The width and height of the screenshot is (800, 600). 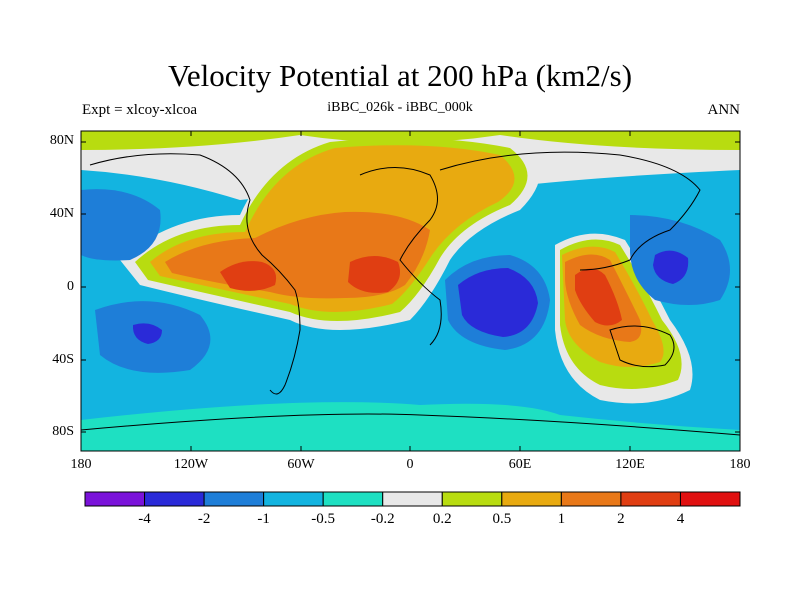 I want to click on colorbar-label: 2, so click(x=621, y=519).